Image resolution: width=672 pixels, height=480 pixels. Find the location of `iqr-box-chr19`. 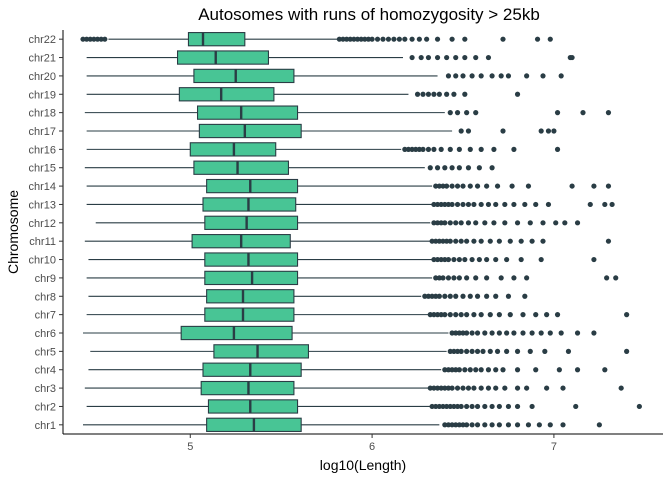

iqr-box-chr19 is located at coordinates (226, 94).